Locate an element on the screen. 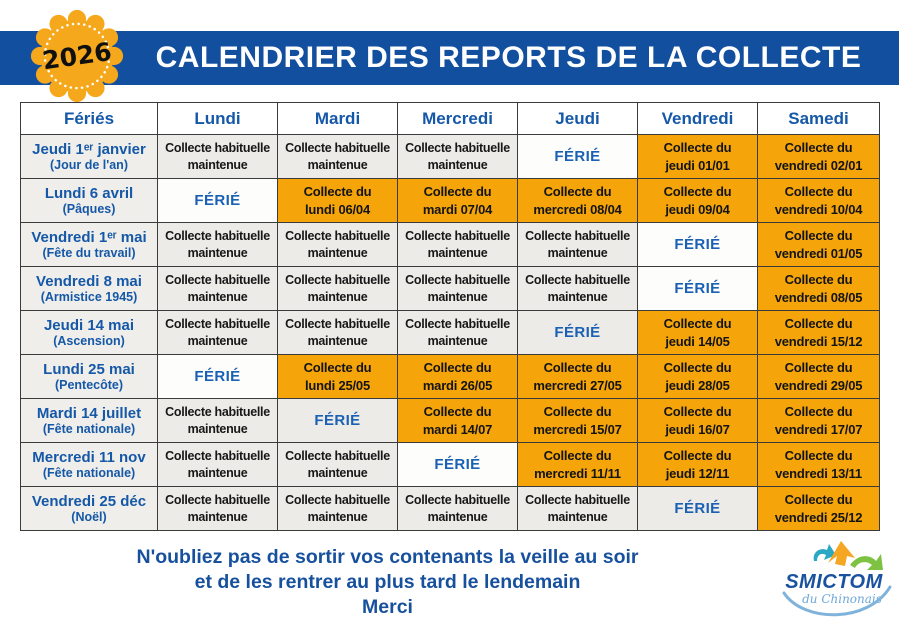 Image resolution: width=899 pixels, height=633 pixels. holiday-occasion: (Jour de l'an) is located at coordinates (89, 164).